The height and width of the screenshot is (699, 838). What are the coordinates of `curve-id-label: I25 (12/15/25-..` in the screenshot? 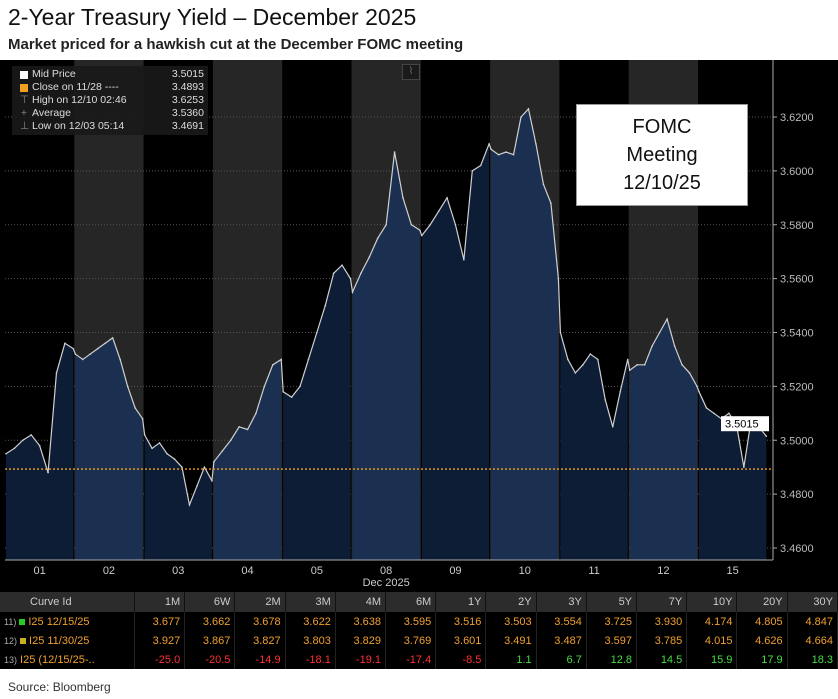 It's located at (57, 659).